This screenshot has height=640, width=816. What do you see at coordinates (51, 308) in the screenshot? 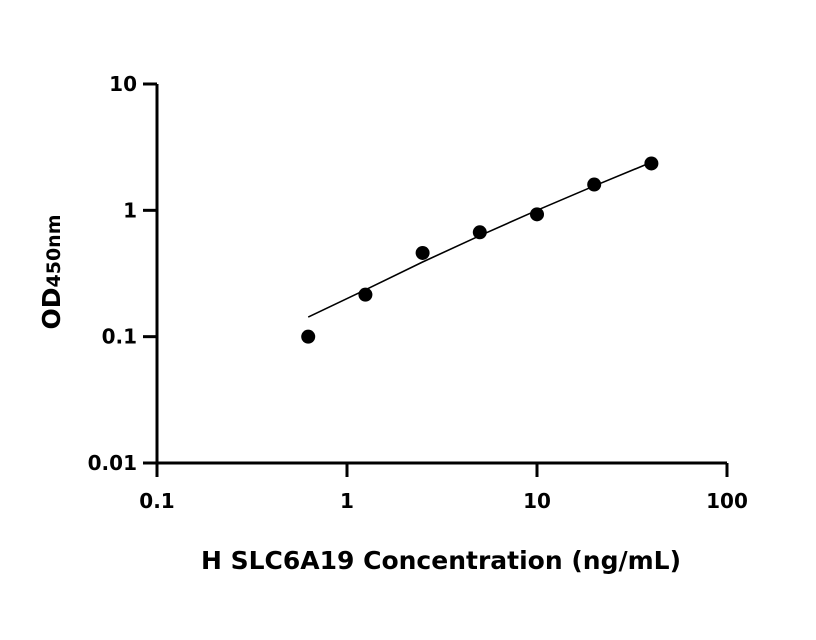
I see `y-axis-title-main: OD` at bounding box center [51, 308].